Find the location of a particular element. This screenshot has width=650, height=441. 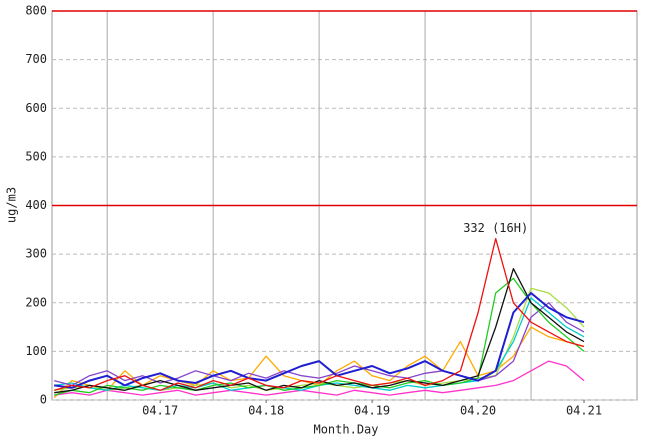

y-tick-label: 600 is located at coordinates (36, 108).